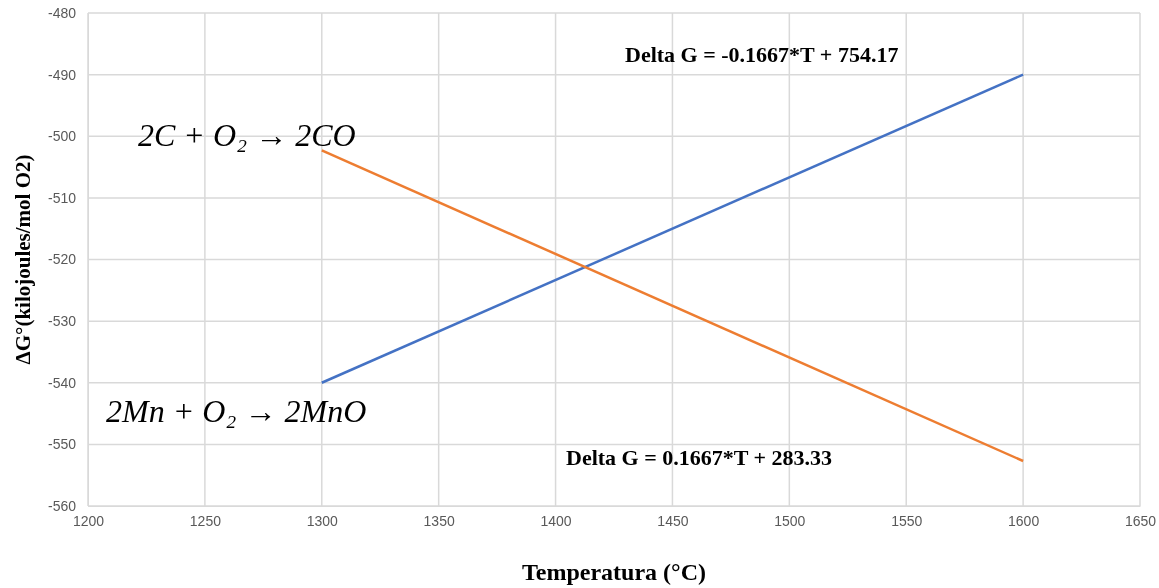 Image resolution: width=1159 pixels, height=588 pixels. What do you see at coordinates (614, 572) in the screenshot?
I see `x-axis-title: Temperatura (°C)` at bounding box center [614, 572].